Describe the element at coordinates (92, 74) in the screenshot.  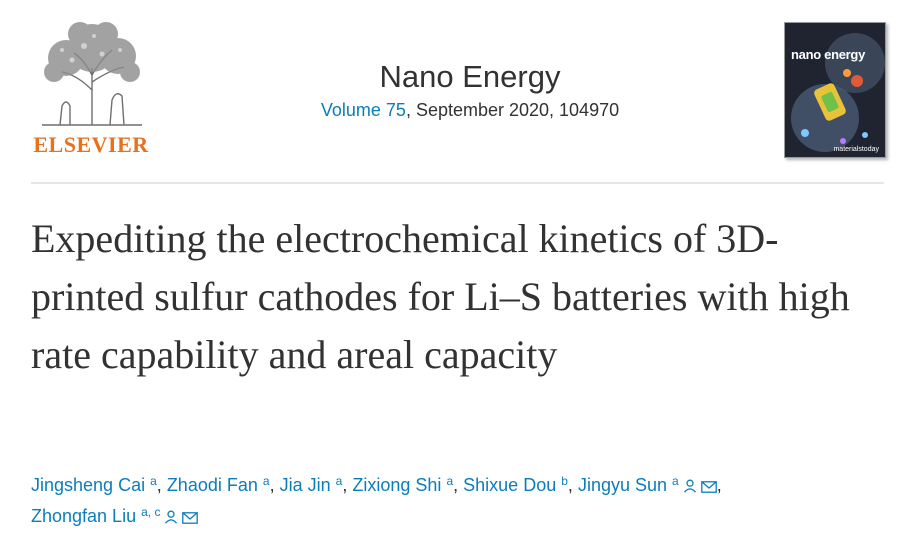
I see `elsevier-tree-icon` at that location.